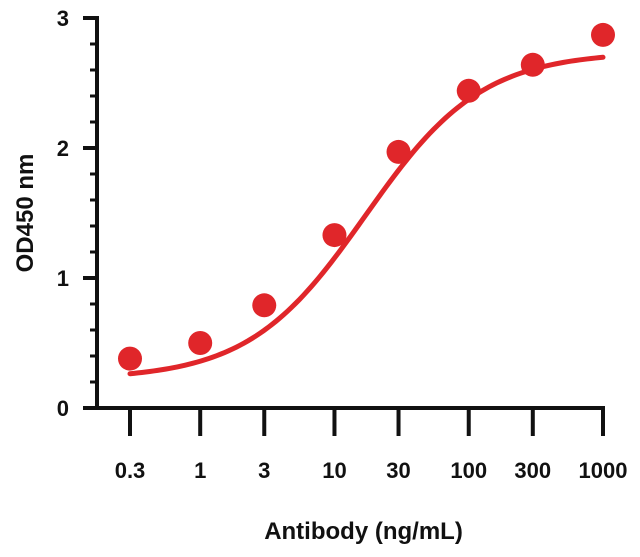 This screenshot has width=640, height=557. What do you see at coordinates (63, 278) in the screenshot?
I see `y-tick-label: 1` at bounding box center [63, 278].